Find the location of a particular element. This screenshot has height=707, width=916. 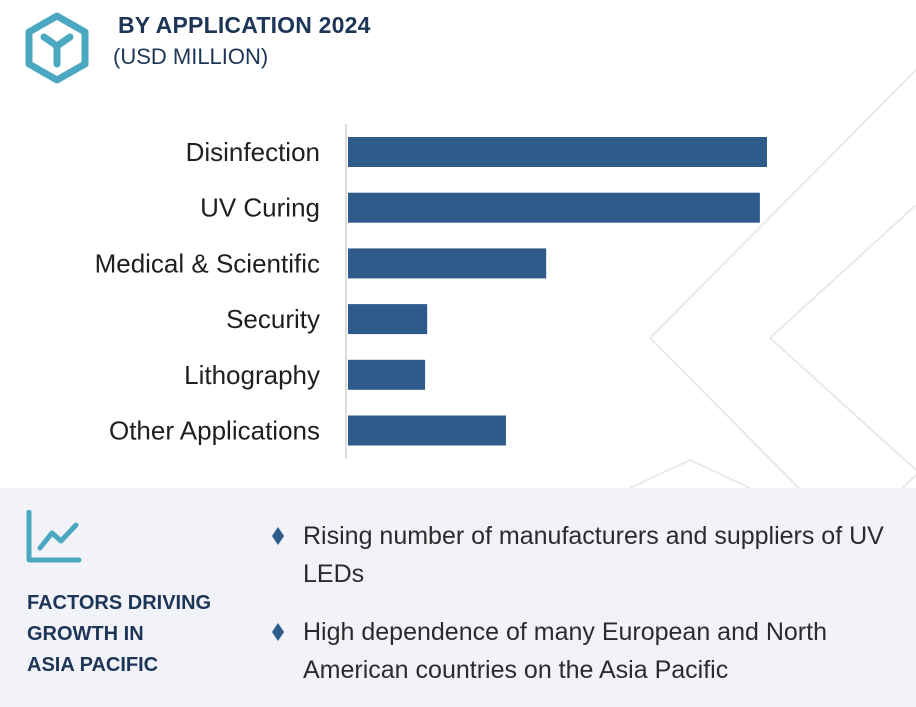

category-label: Lithography is located at coordinates (252, 375).